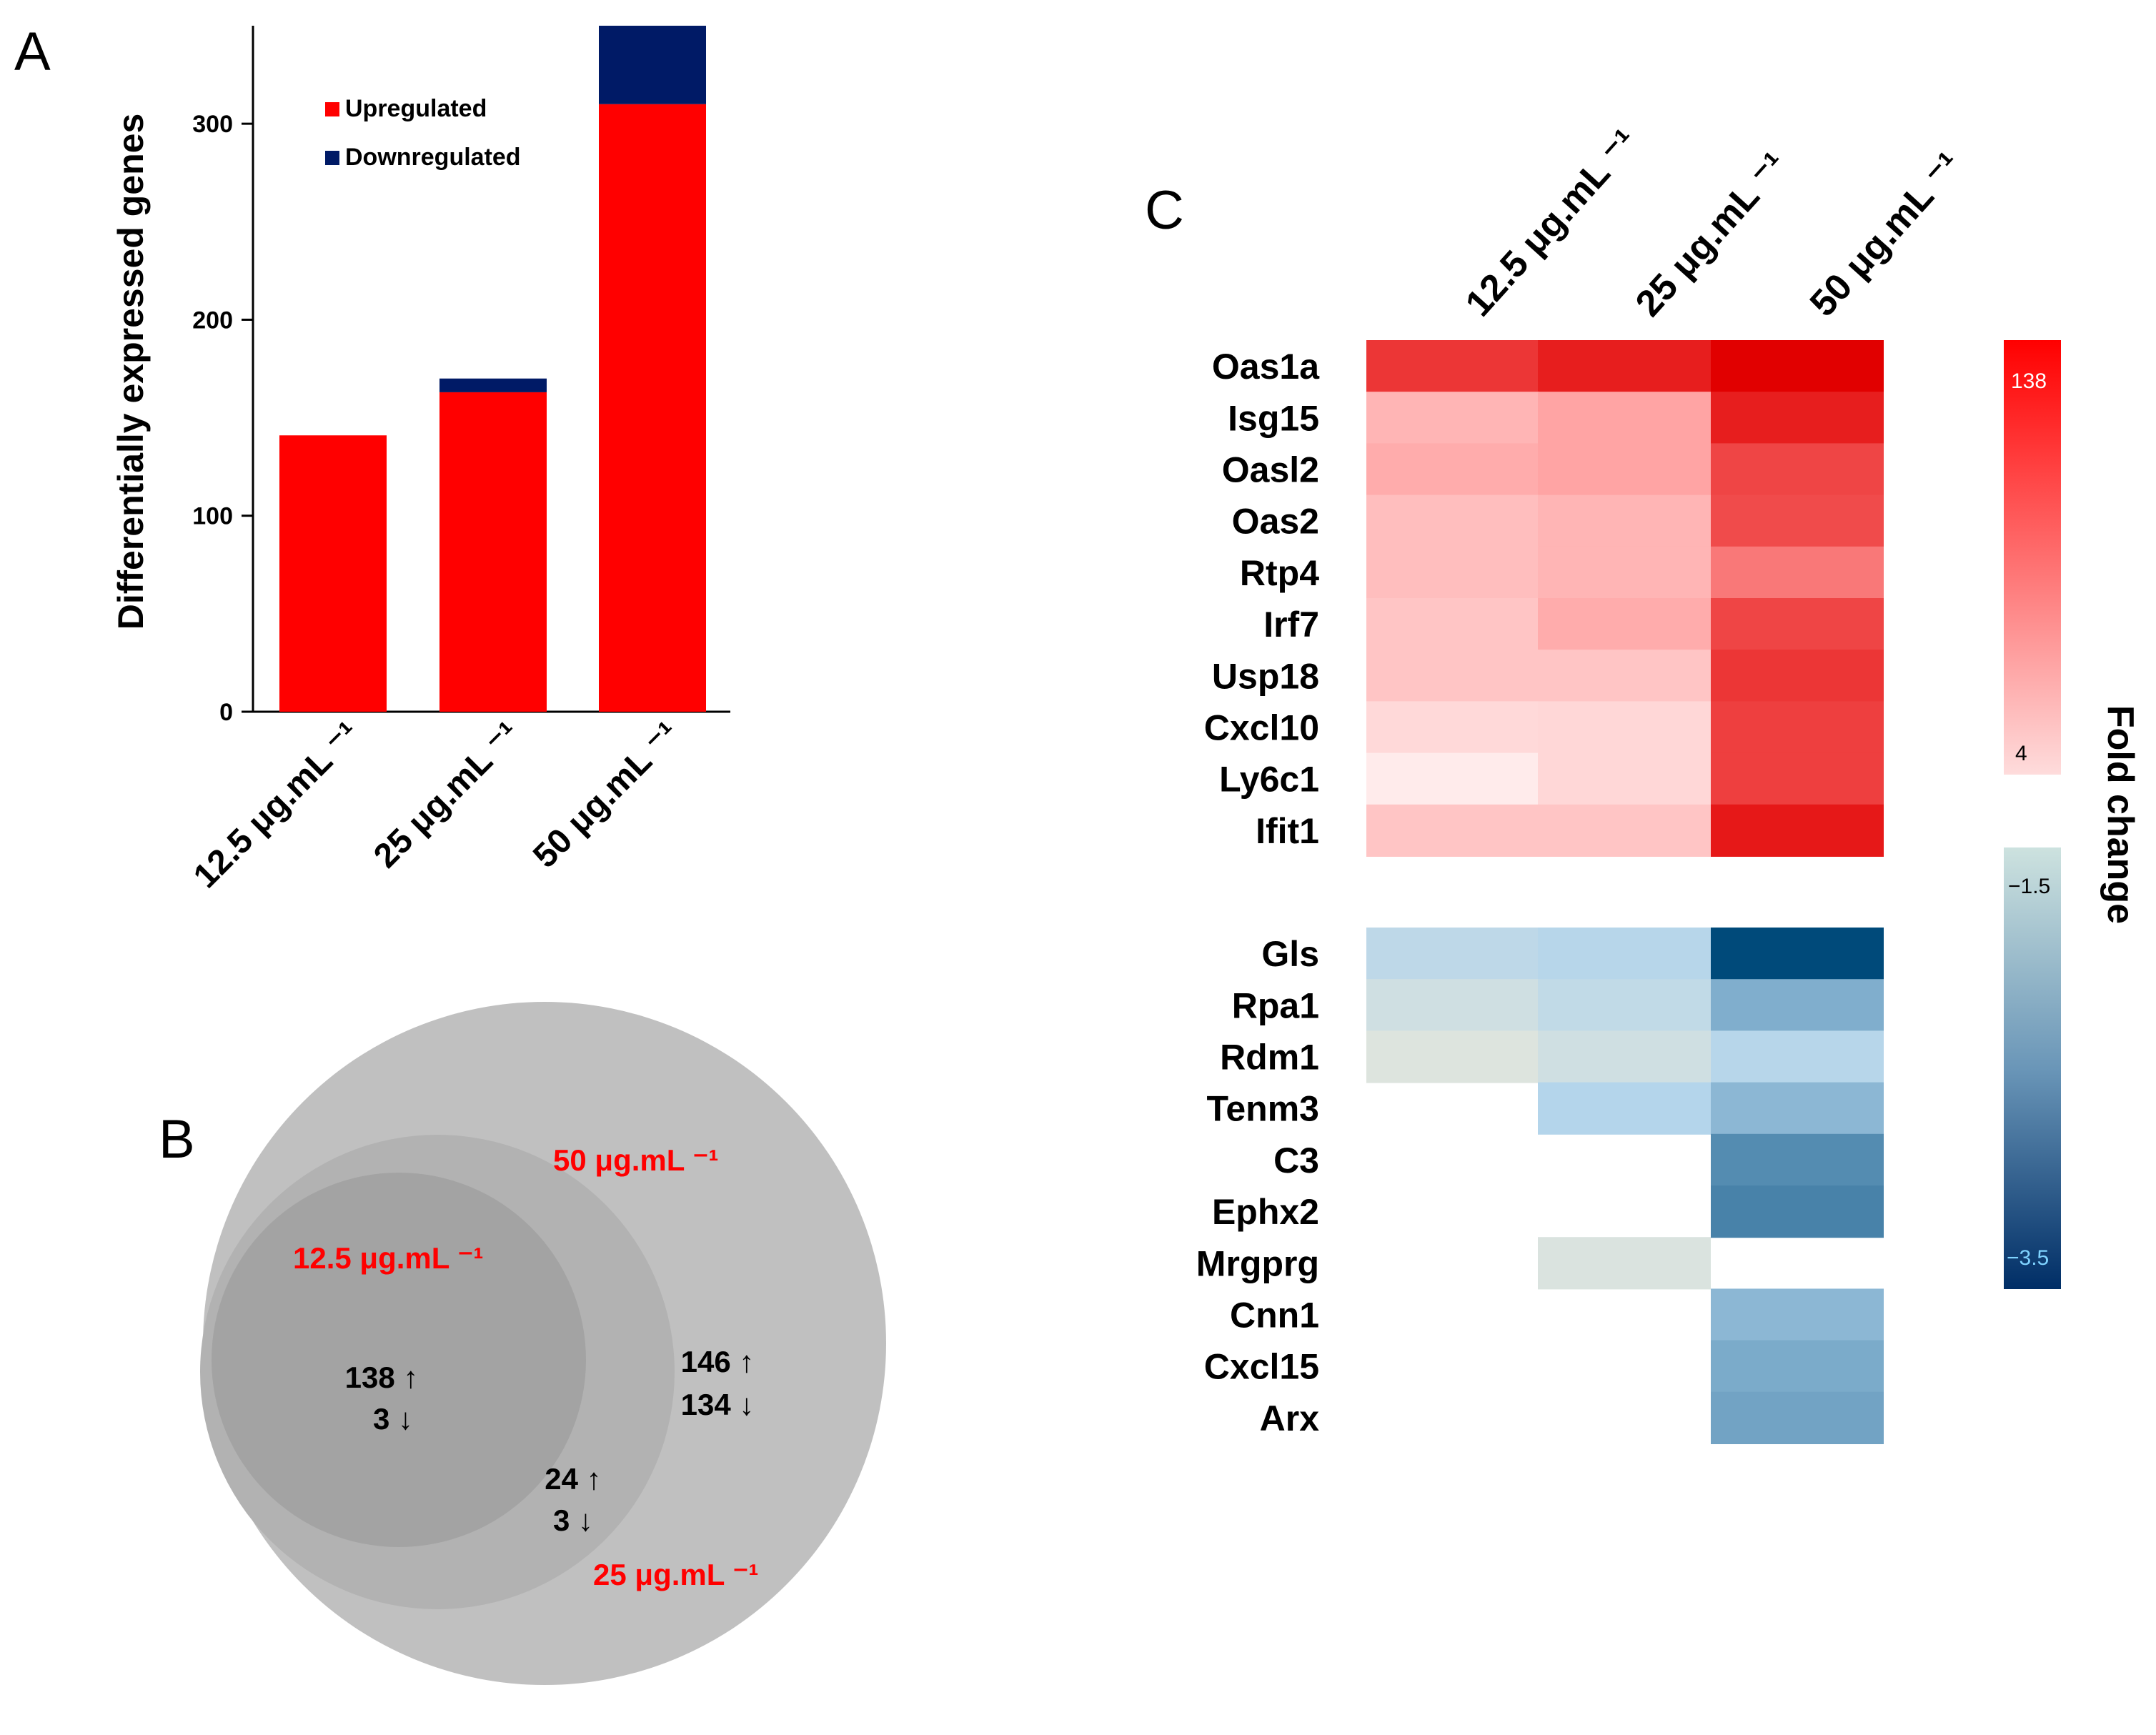 The image size is (2156, 1735). What do you see at coordinates (573, 1479) in the screenshot?
I see `venn-count-25-50-up: 24 ↑` at bounding box center [573, 1479].